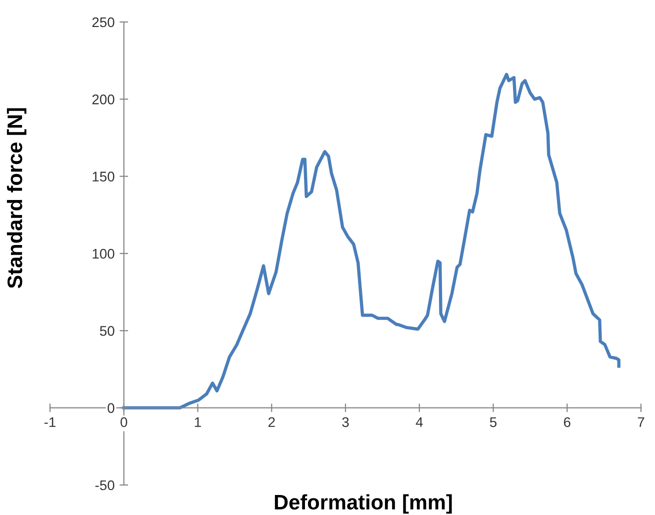  What do you see at coordinates (103, 253) in the screenshot?
I see `y-tick-label: 100` at bounding box center [103, 253].